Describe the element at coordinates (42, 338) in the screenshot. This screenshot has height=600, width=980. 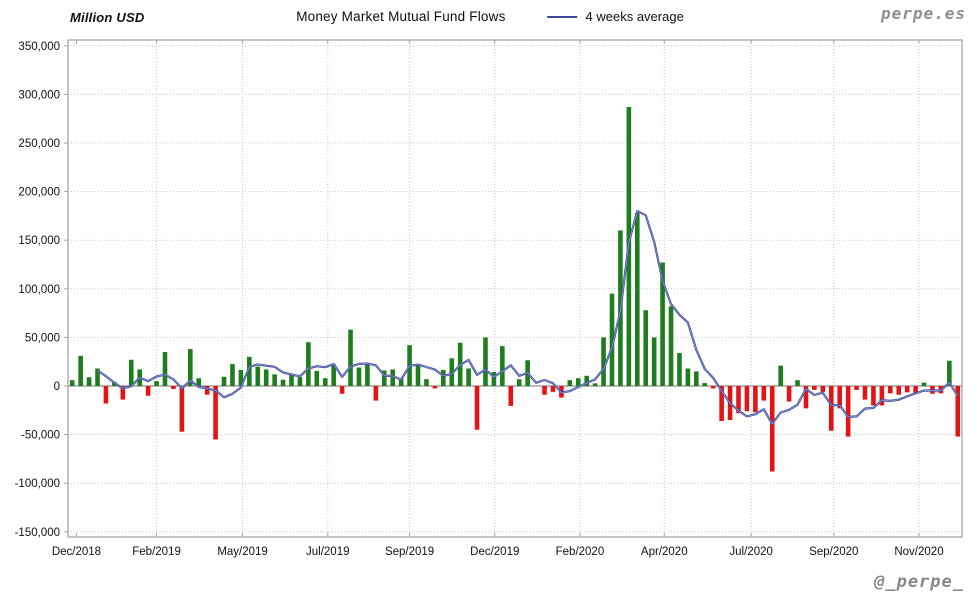
I see `y-tick-label: 50,000` at that location.